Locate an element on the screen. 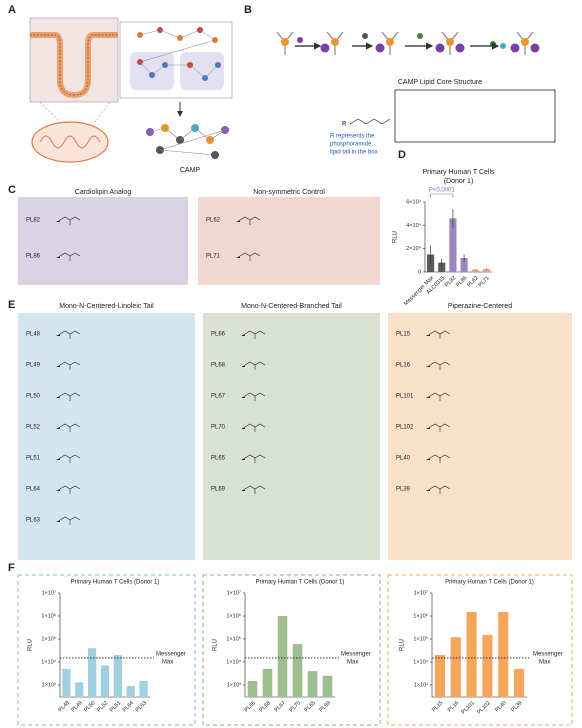  core-chain is located at coordinates (370, 121).